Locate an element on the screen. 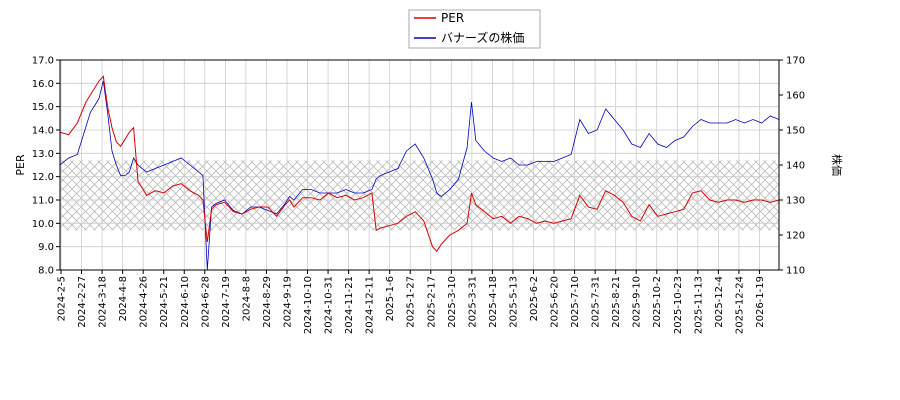 The width and height of the screenshot is (900, 400). x-tick-label: 2025-12-4 is located at coordinates (719, 302).